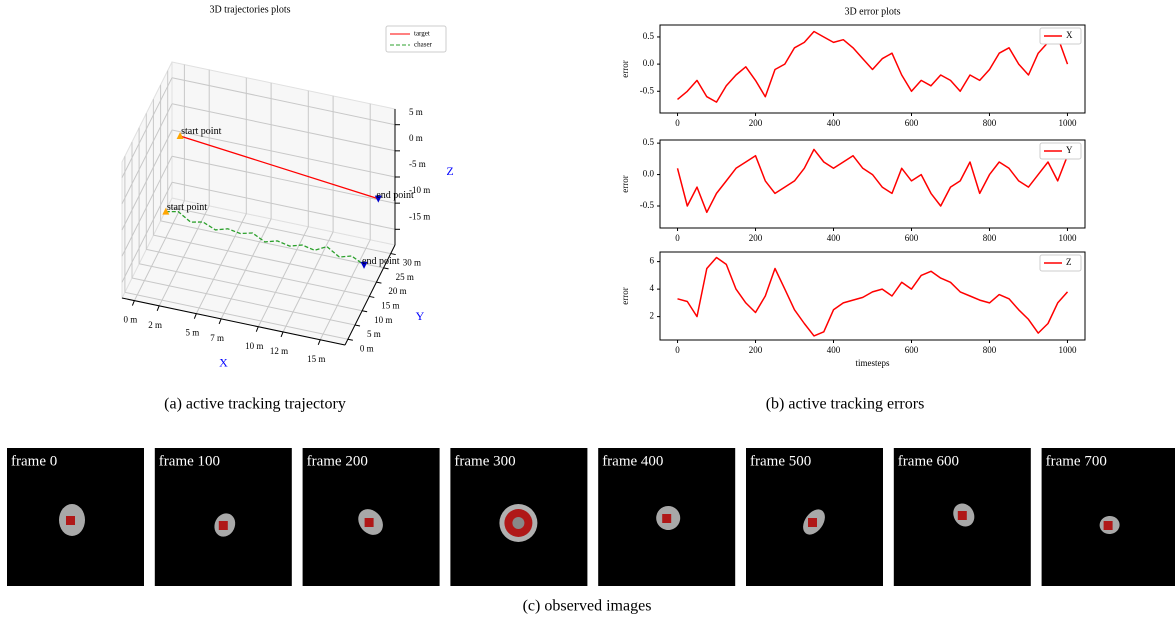 This screenshot has width=1175, height=627. Describe the element at coordinates (449, 171) in the screenshot. I see `z-axis-label: Z` at that location.